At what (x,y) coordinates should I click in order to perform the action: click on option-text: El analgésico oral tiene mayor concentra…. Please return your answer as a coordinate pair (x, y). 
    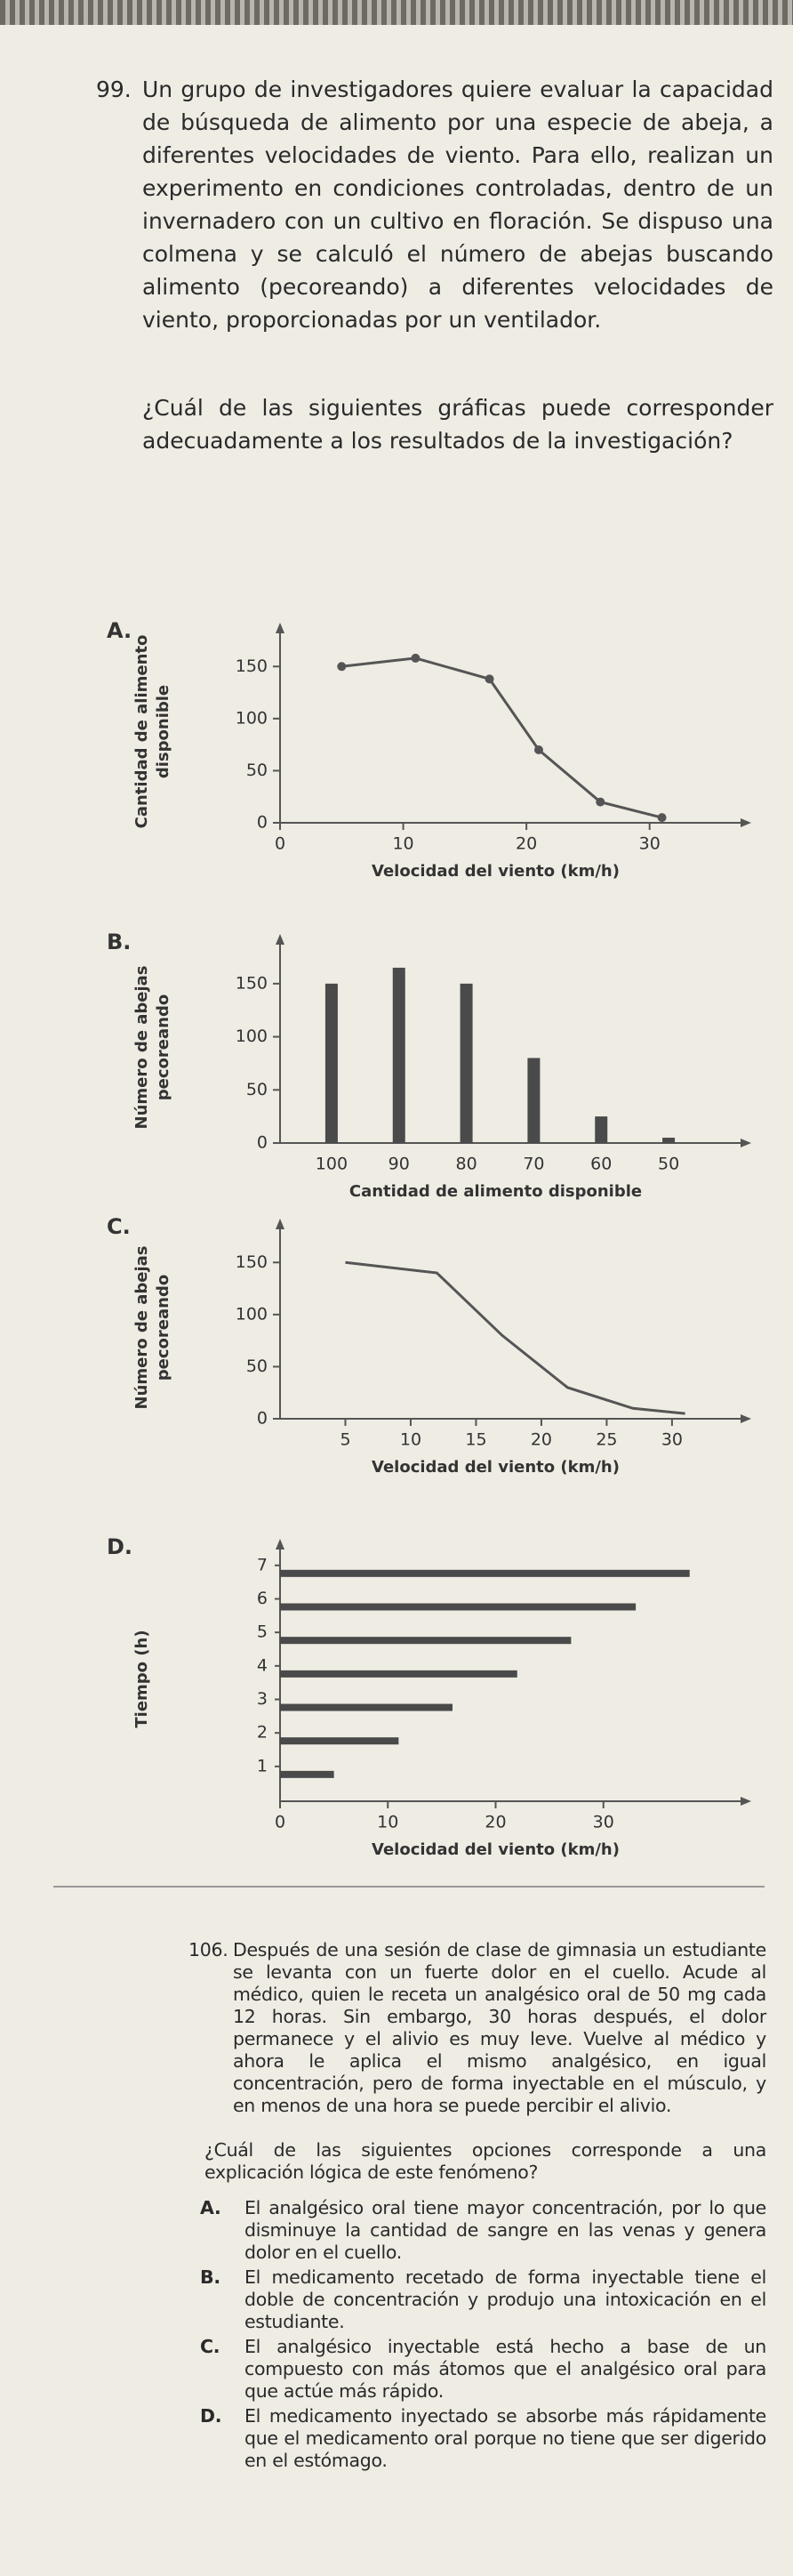
    Looking at the image, I should click on (505, 2230).